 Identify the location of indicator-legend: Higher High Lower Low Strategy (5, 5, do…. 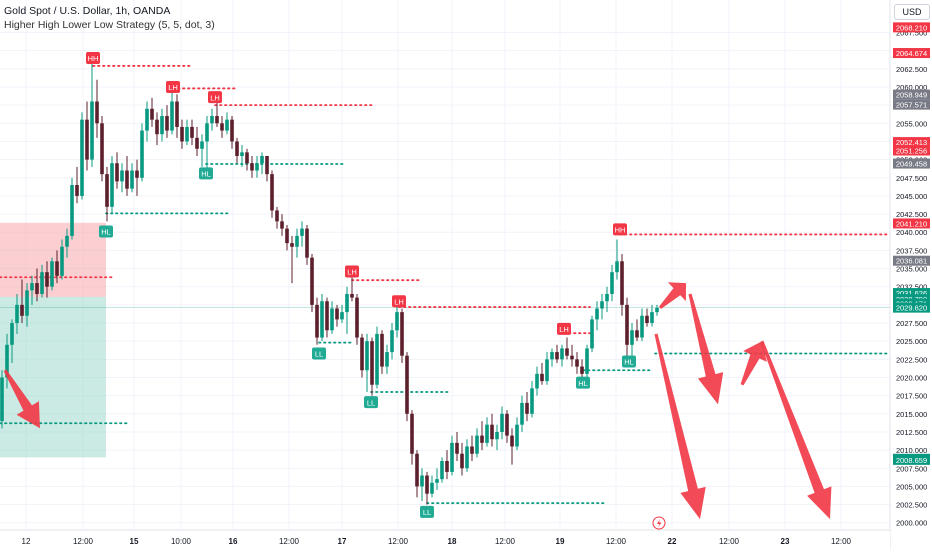
(109, 25).